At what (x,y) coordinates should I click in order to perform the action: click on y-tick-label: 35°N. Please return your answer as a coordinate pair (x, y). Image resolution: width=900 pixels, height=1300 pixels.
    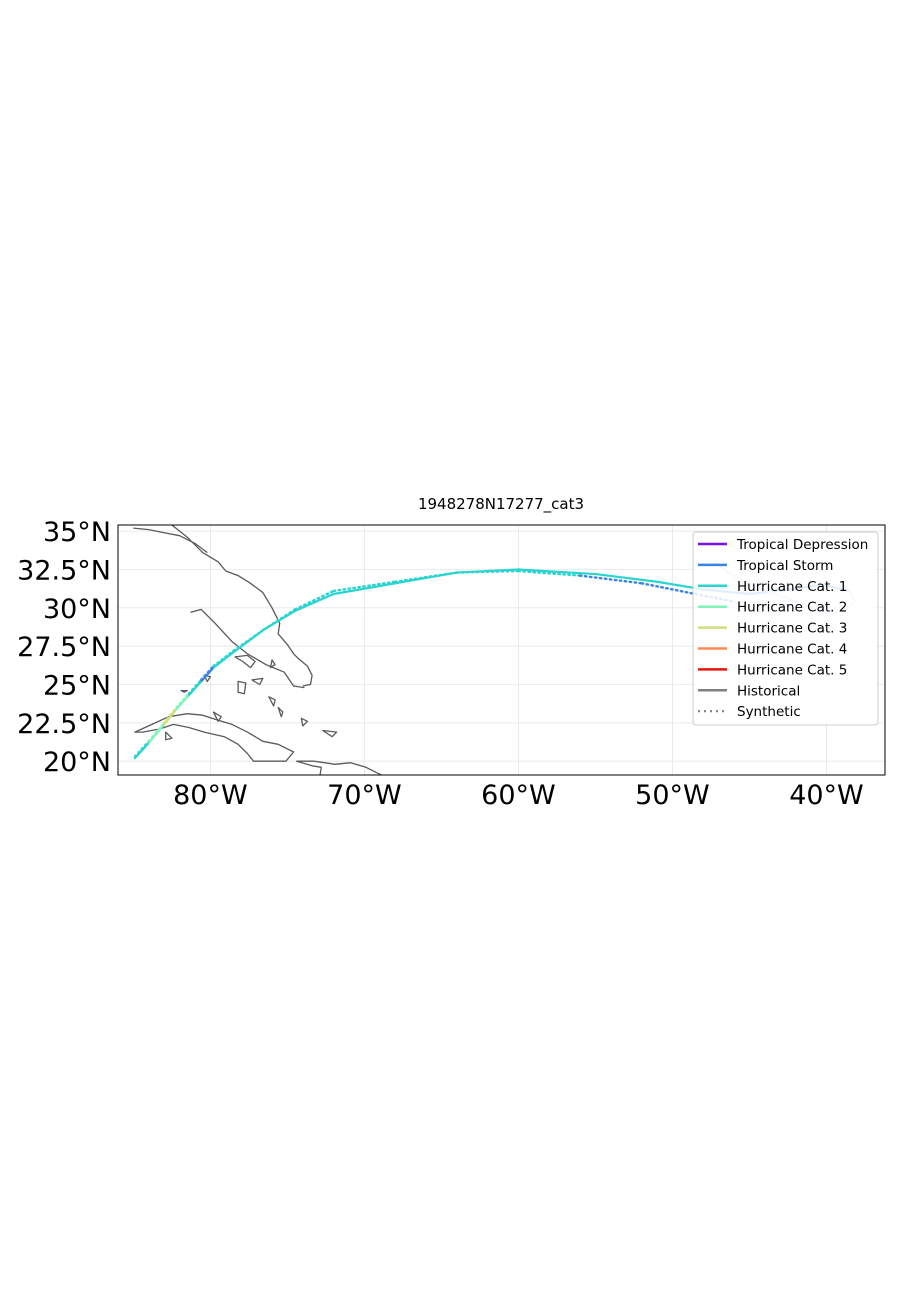
    Looking at the image, I should click on (77, 532).